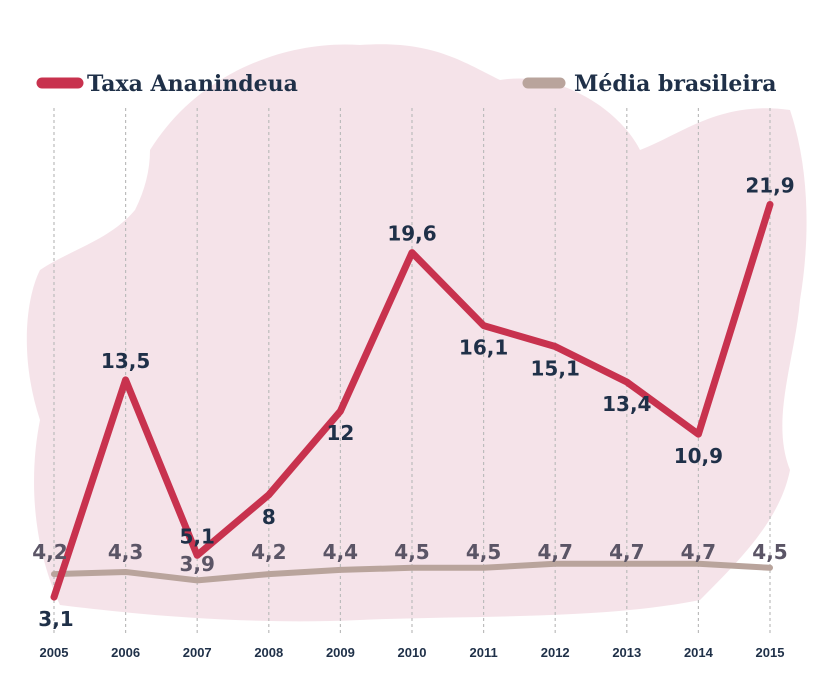  I want to click on legend-label-media-brasileira: Média brasileira, so click(675, 84).